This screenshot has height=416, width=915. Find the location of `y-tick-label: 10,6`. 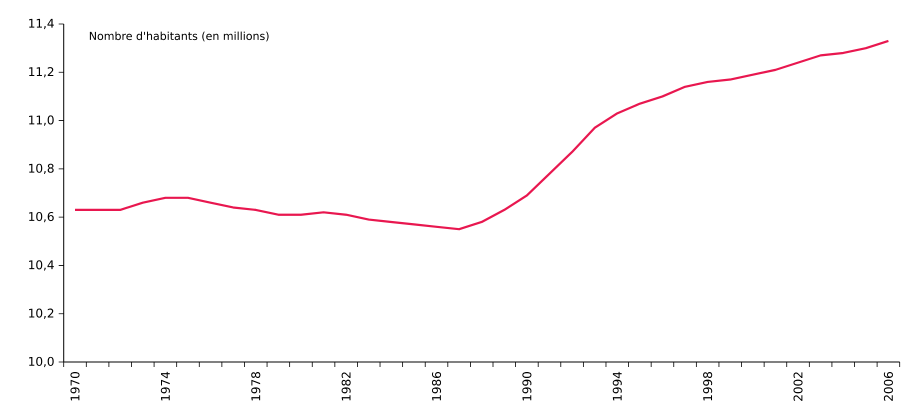

y-tick-label: 10,6 is located at coordinates (41, 217).